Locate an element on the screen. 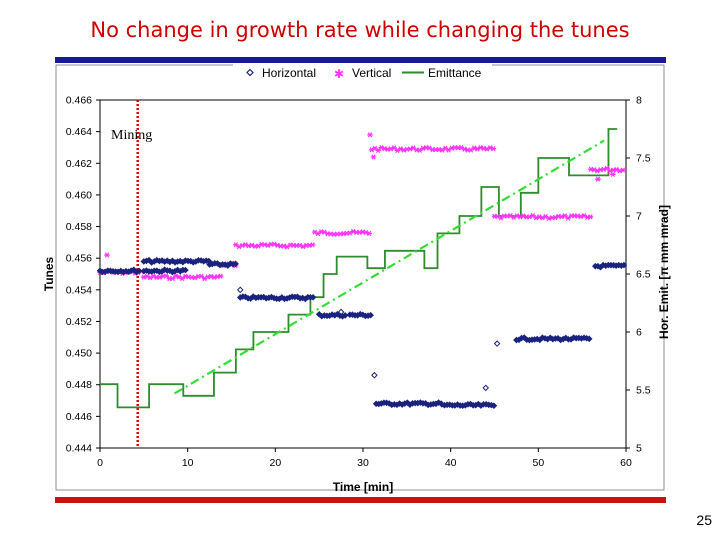 This screenshot has width=720, height=540. x-tick-label: 40 is located at coordinates (451, 463).